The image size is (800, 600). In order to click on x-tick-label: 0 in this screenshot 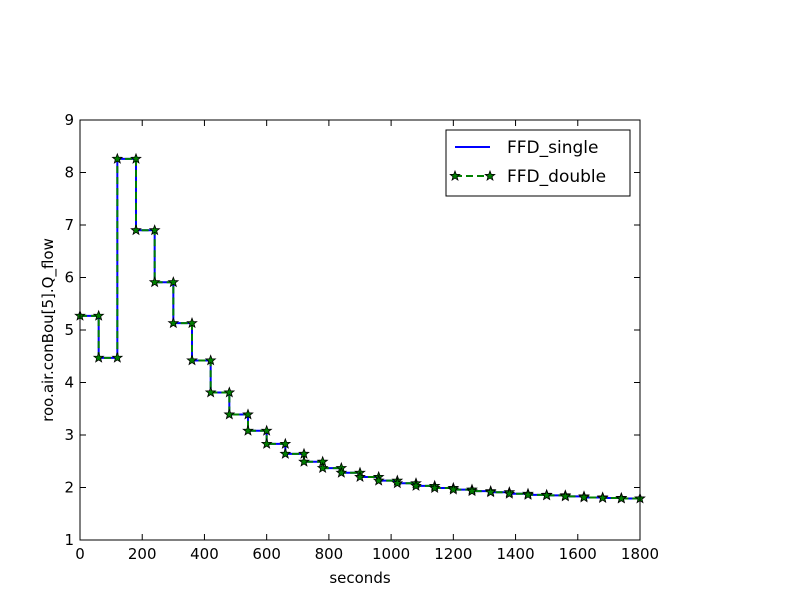, I will do `click(80, 554)`.